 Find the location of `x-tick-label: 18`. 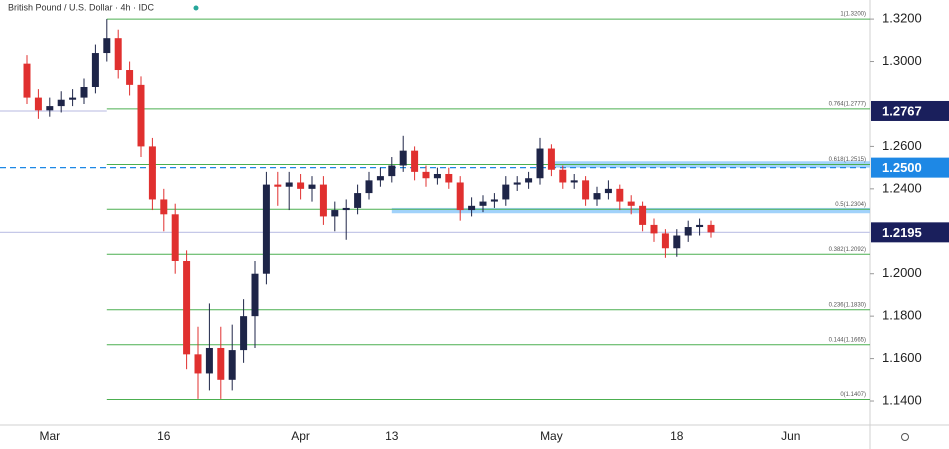

x-tick-label: 18 is located at coordinates (677, 436).